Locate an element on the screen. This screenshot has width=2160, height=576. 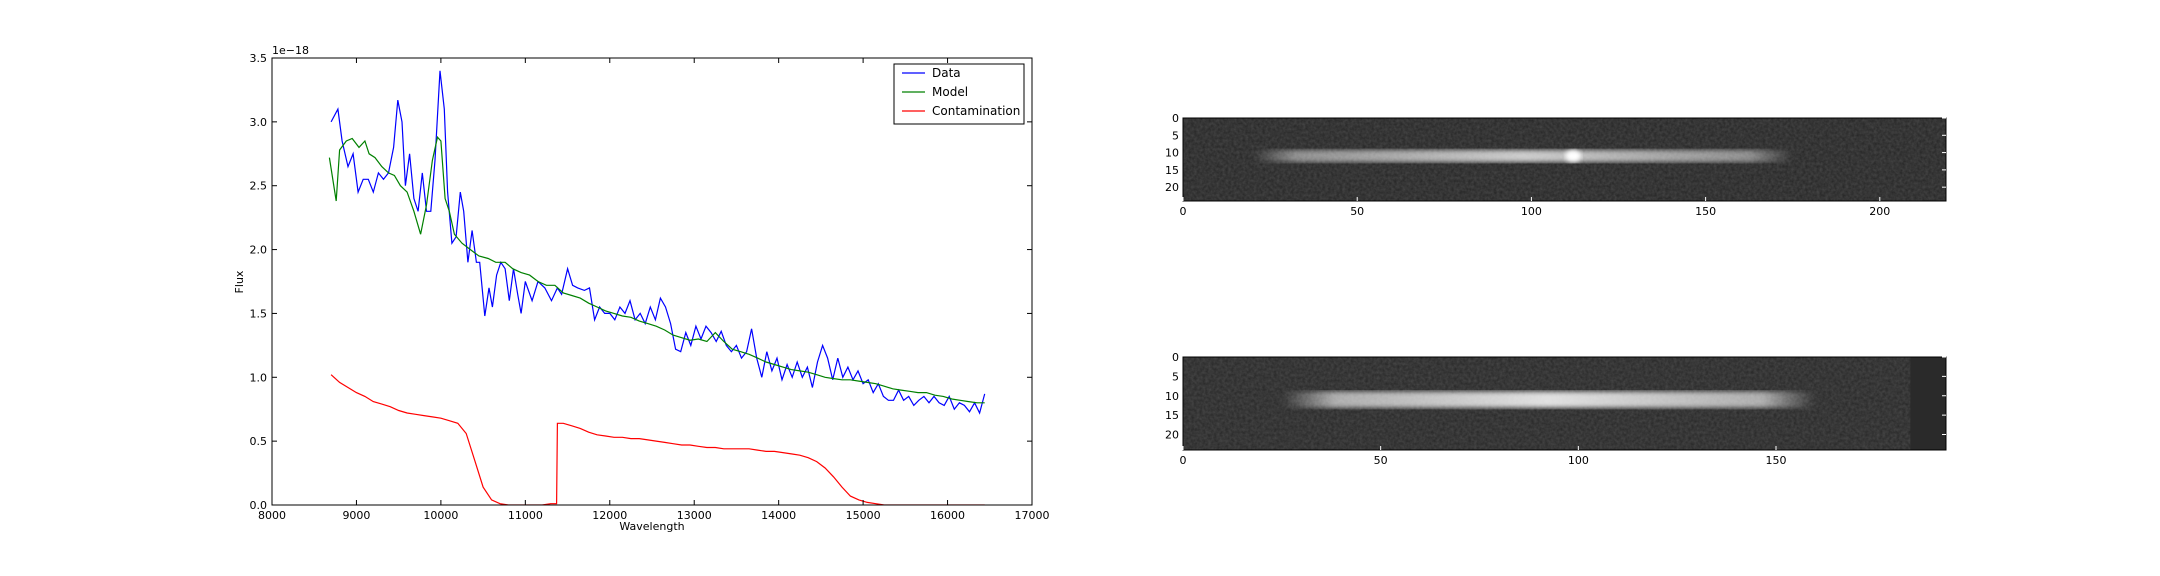
bright-spot is located at coordinates (1573, 156).